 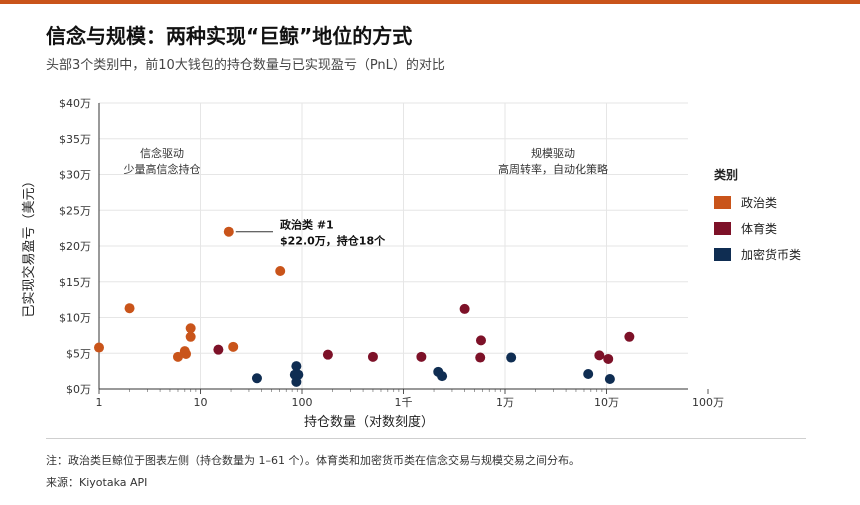 I want to click on legend-item-crypto: 加密货币类, so click(x=757, y=254).